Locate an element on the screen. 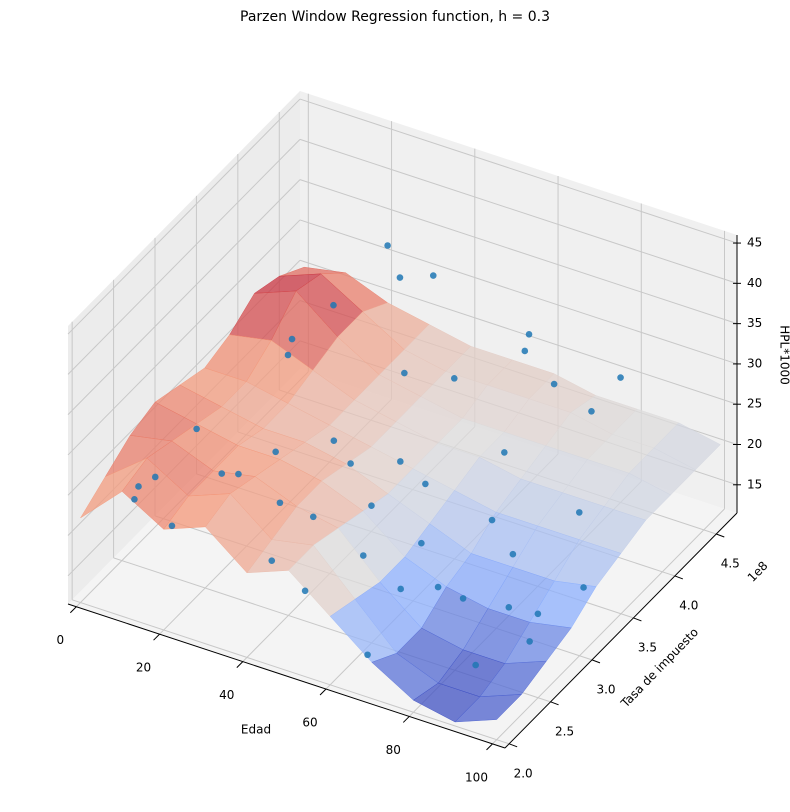  z-tick-label: 30 is located at coordinates (754, 363).